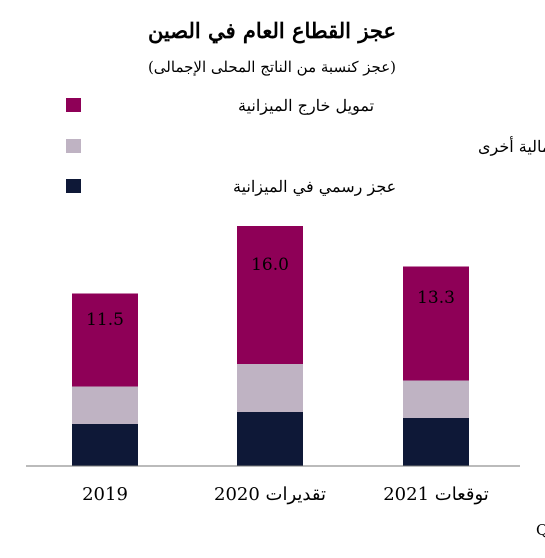  What do you see at coordinates (270, 494) in the screenshot?
I see `category-label-2020: تقديرات 2020` at bounding box center [270, 494].